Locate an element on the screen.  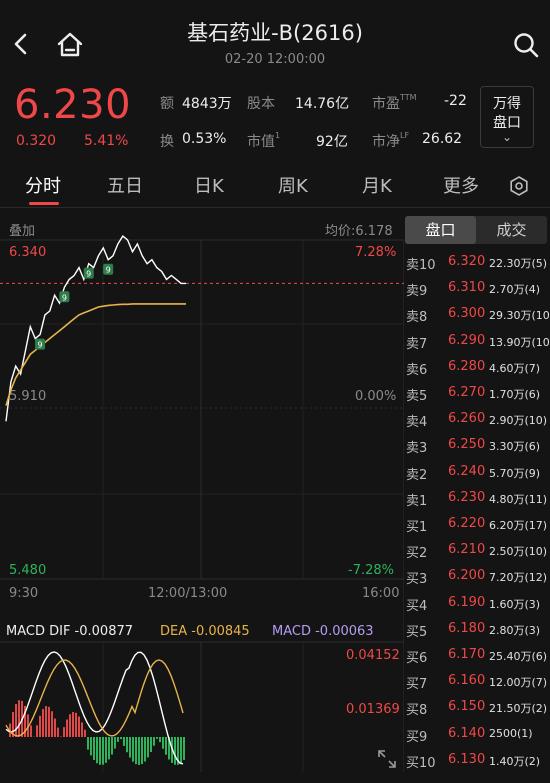
chart-tabs: 分时 五日 日K 周K 月K 更多 is located at coordinates (275, 187).